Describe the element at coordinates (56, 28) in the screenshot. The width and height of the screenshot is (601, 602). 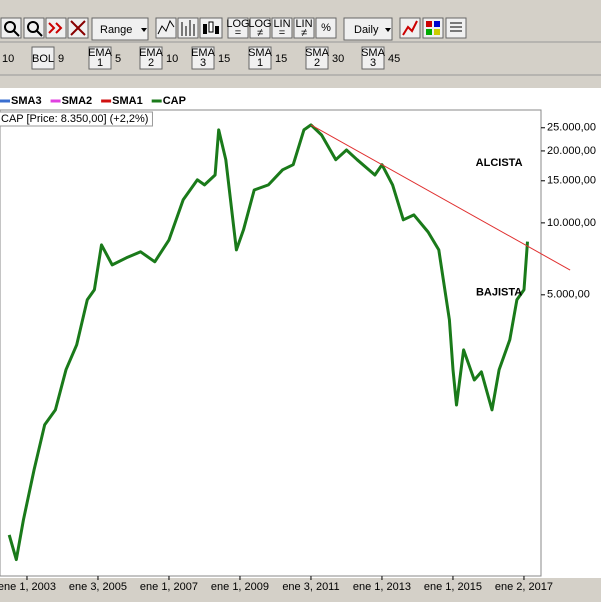
I see `scroll-end` at that location.